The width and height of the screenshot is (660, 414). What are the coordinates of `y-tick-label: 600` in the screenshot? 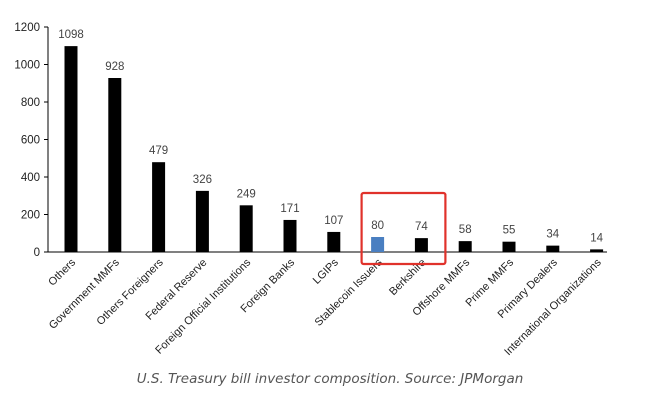 It's located at (30, 141).